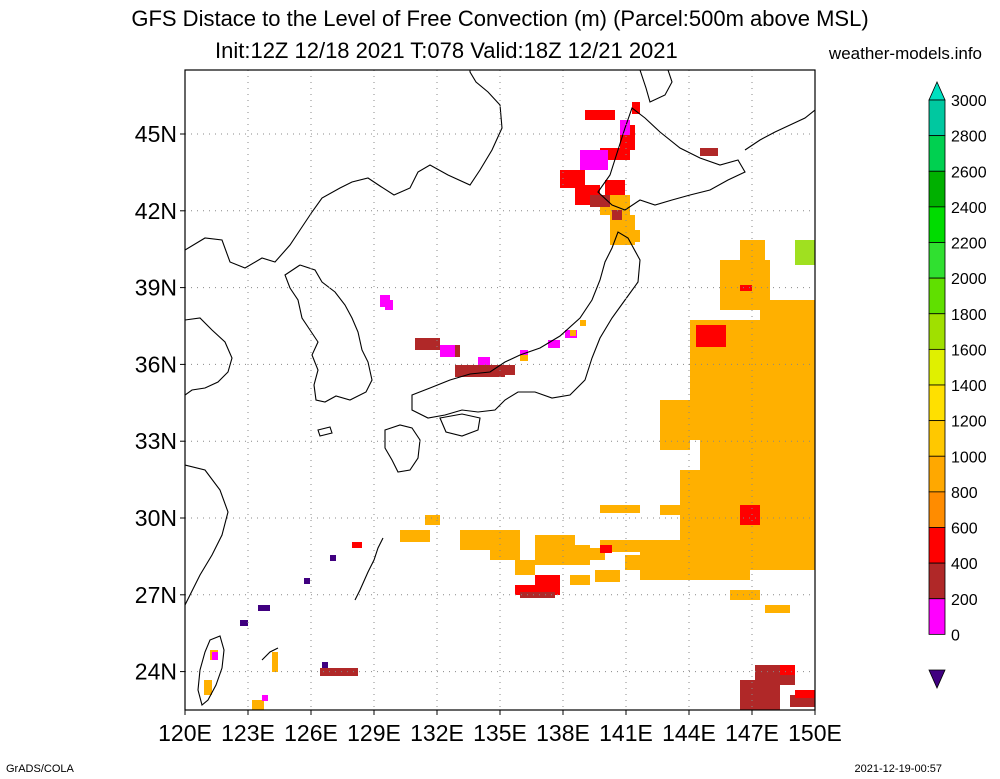 This screenshot has height=779, width=1000. I want to click on colorbar-arrow-bottom, so click(937, 679).